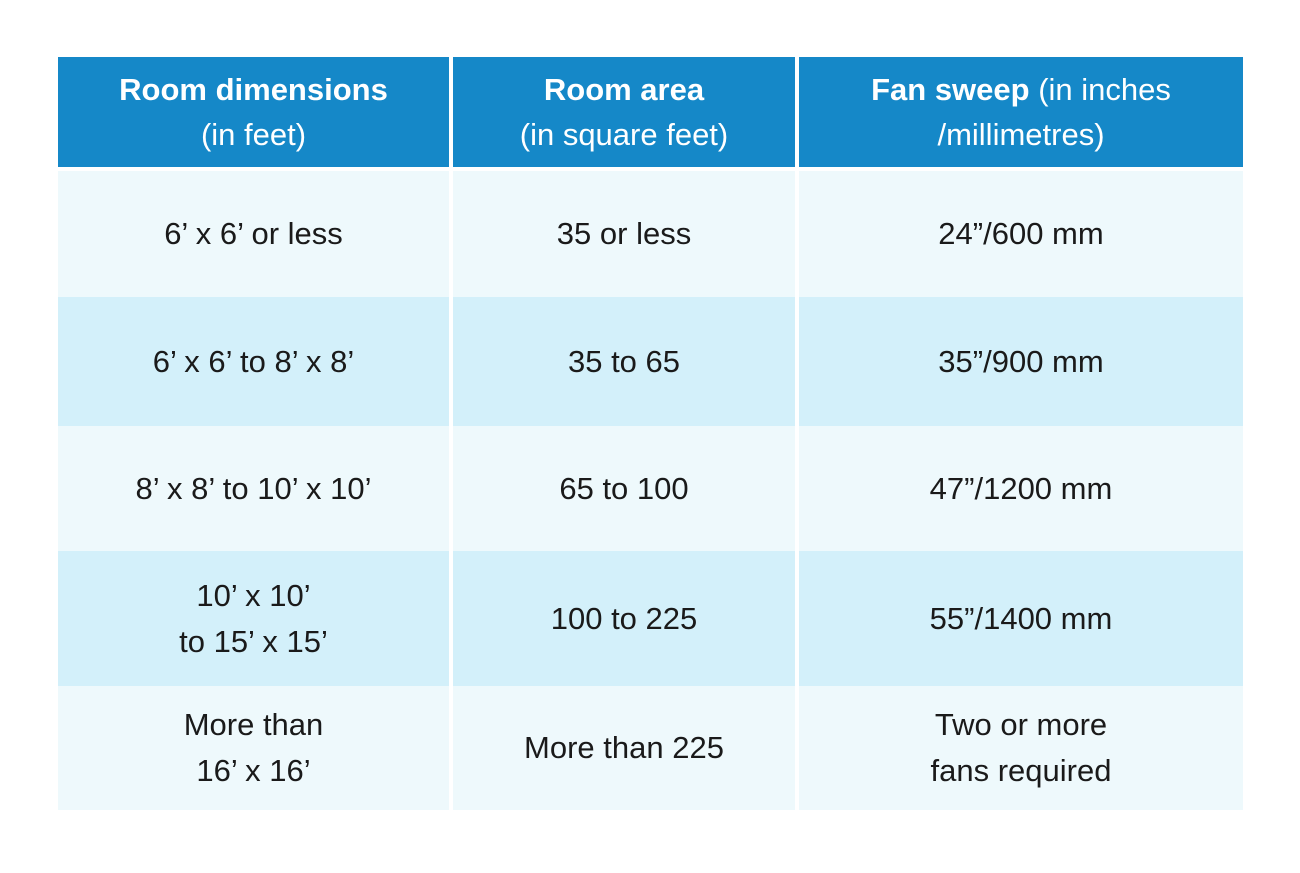 Image resolution: width=1300 pixels, height=873 pixels. I want to click on header-room-area: Room area (in square feet), so click(624, 114).